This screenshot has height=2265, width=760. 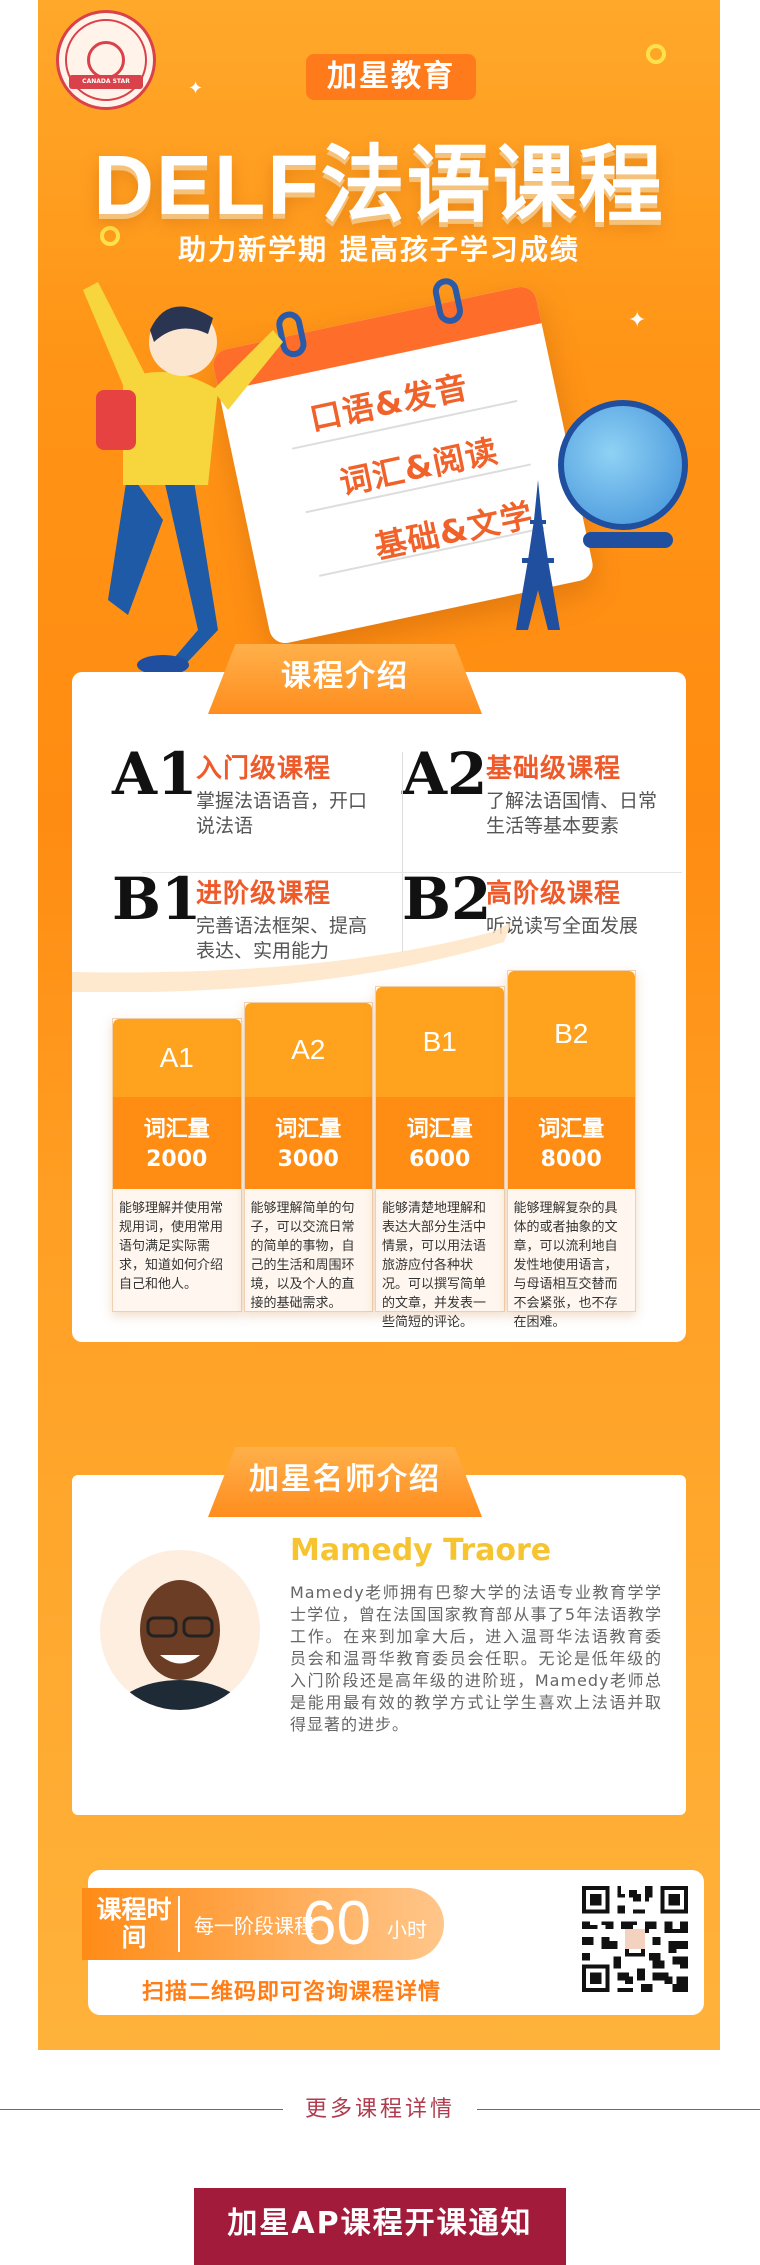 What do you see at coordinates (308, 1143) in the screenshot?
I see `vocab-box: 词汇量 3000` at bounding box center [308, 1143].